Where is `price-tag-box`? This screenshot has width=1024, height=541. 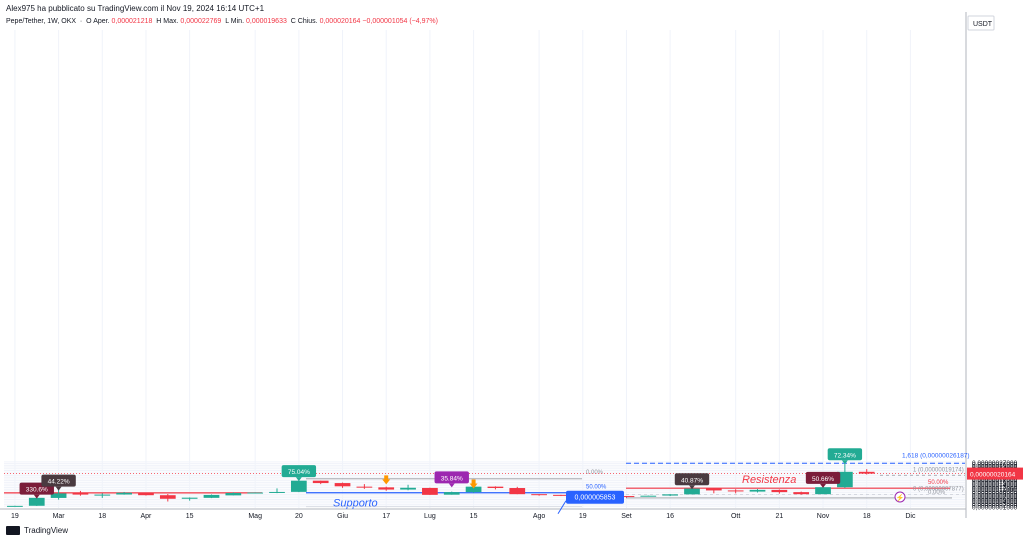
price-tag-box is located at coordinates (595, 497).